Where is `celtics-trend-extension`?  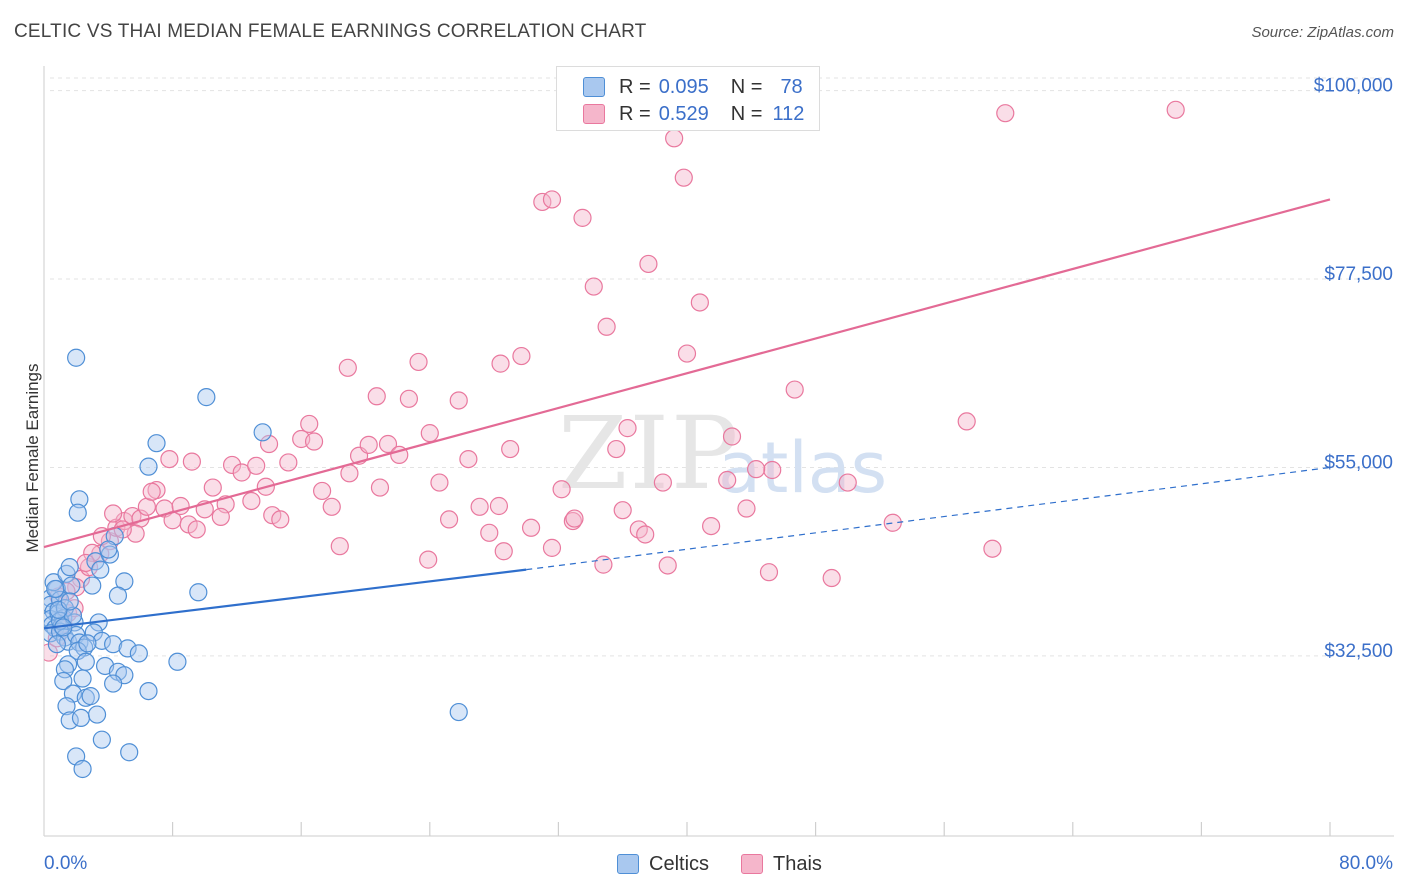 celtics-trend-extension is located at coordinates (928, 518).